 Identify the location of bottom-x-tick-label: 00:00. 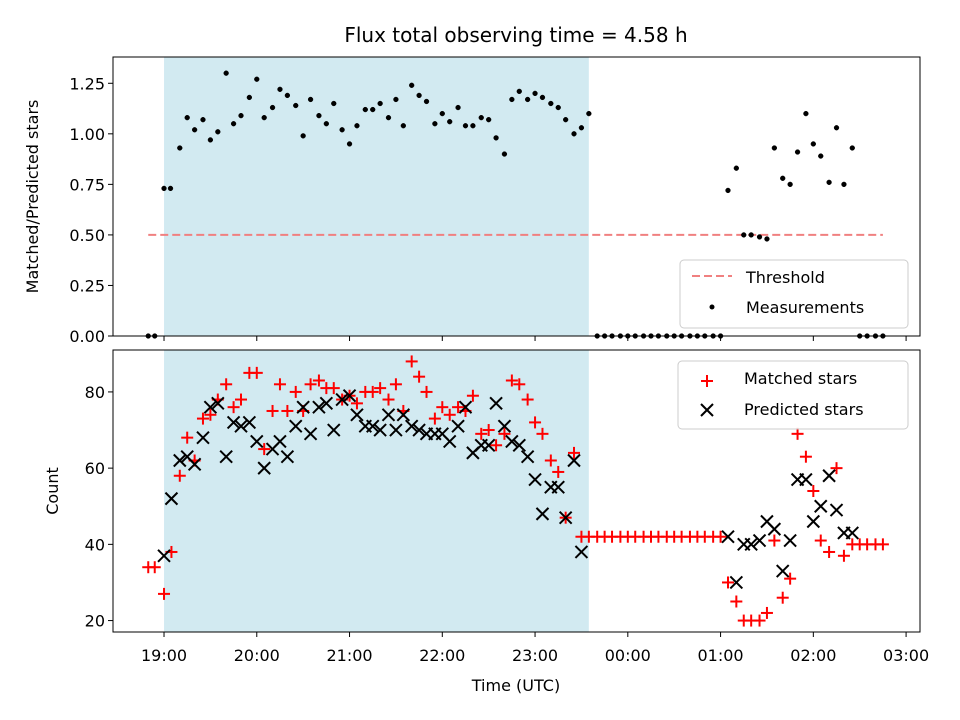
(628, 655).